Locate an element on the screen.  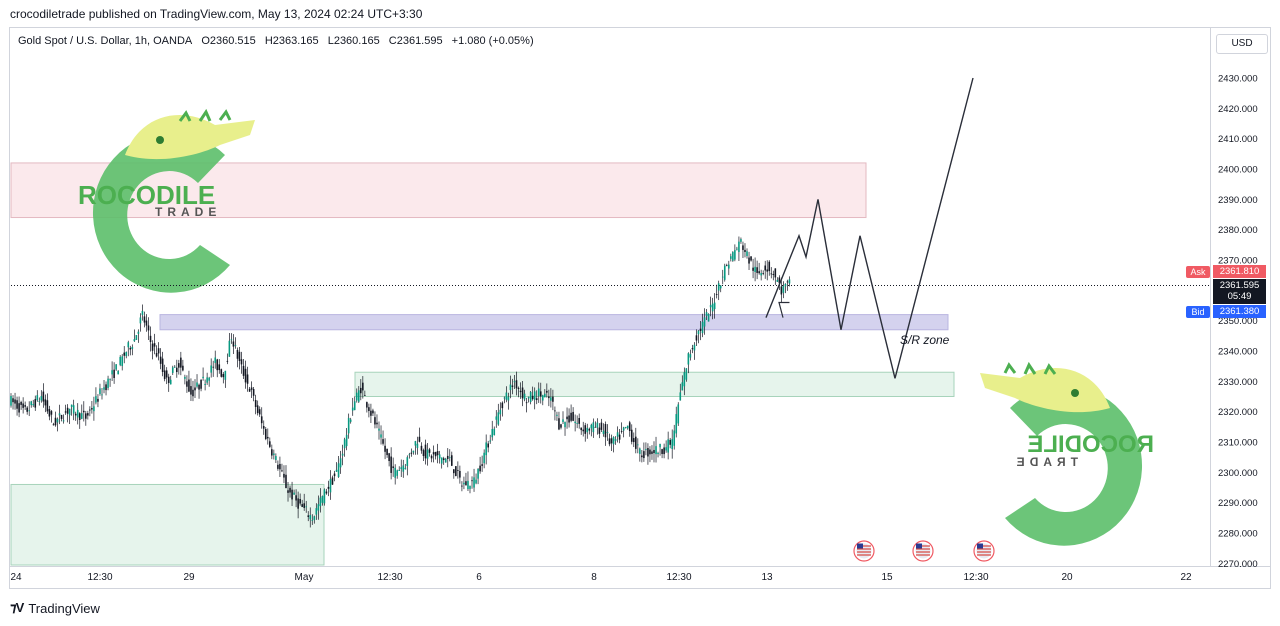
x-tick-label: 22 is located at coordinates (1186, 577).